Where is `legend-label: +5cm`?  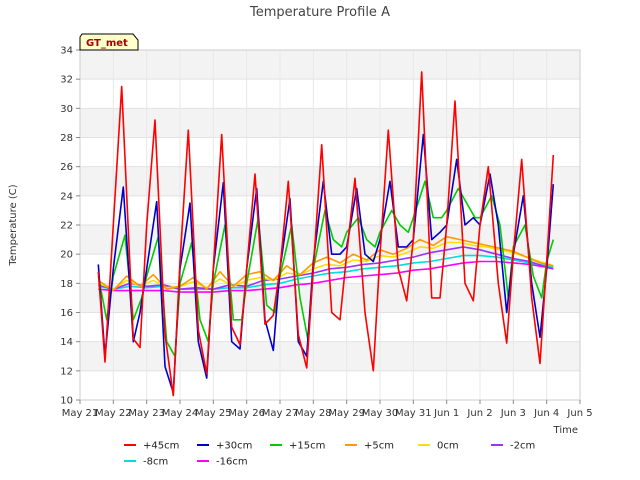 legend-label: +5cm is located at coordinates (379, 446).